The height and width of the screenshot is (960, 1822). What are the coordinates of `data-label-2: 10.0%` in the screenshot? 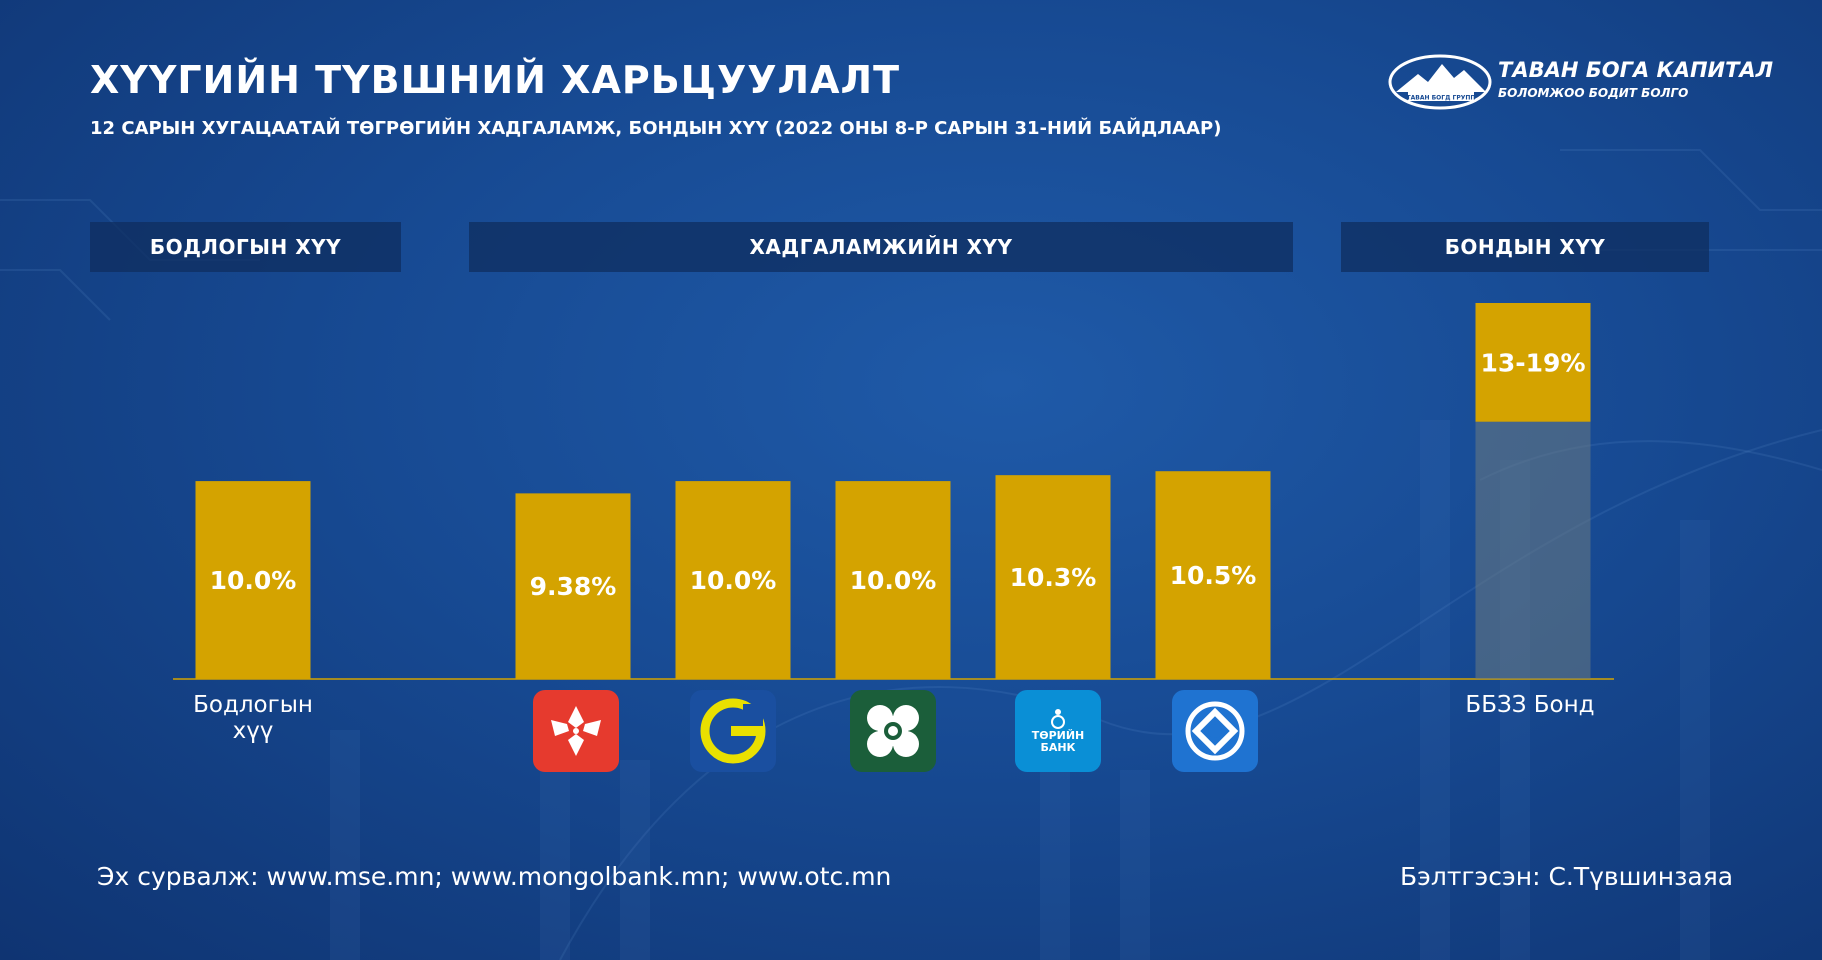 It's located at (733, 580).